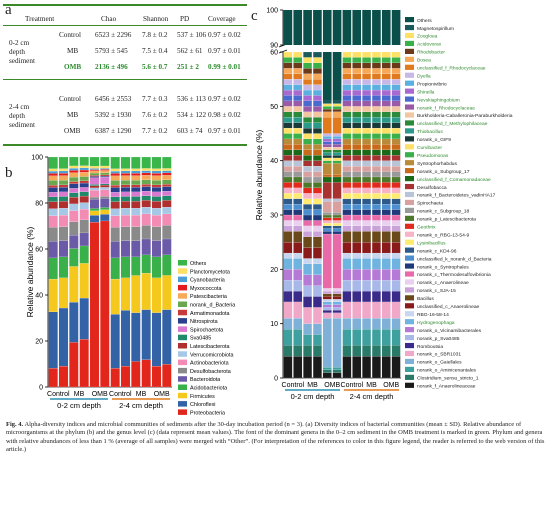  What do you see at coordinates (37, 158) in the screenshot?
I see `y-tick-label: 100` at bounding box center [37, 158].